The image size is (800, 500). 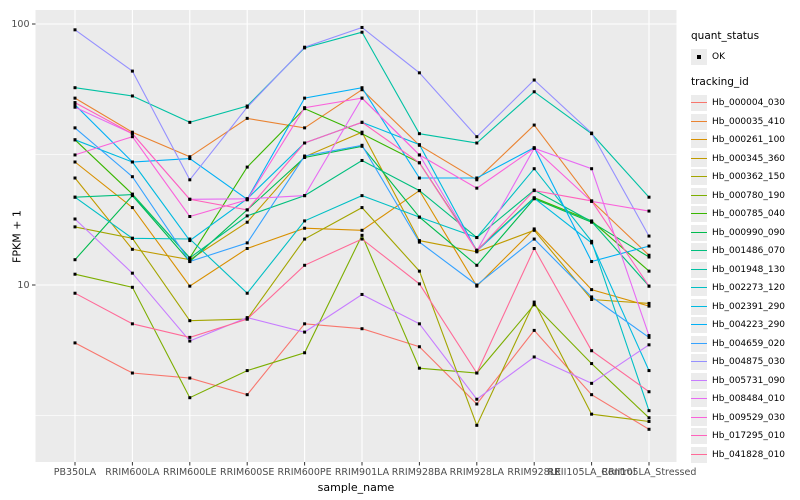 I want to click on legend-item-Hb_002391_290: Hb_002391_290, so click(x=745, y=307).